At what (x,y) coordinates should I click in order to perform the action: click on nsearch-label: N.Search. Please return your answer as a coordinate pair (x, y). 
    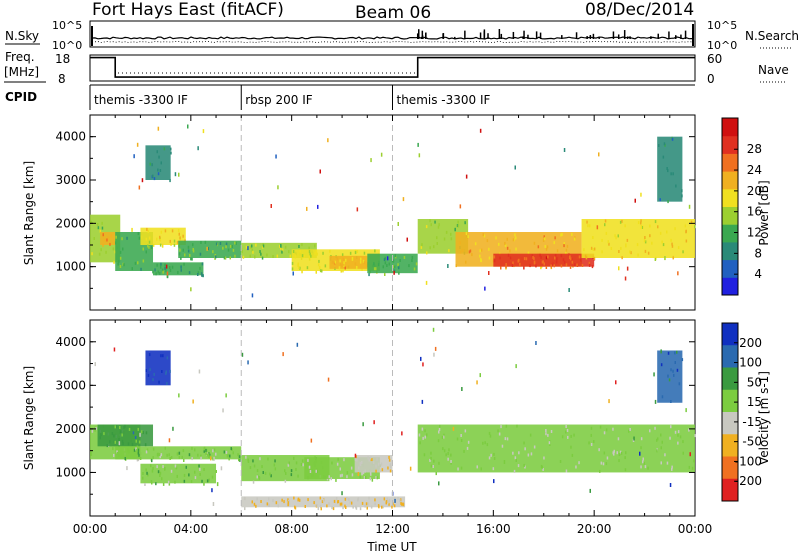
    Looking at the image, I should click on (772, 36).